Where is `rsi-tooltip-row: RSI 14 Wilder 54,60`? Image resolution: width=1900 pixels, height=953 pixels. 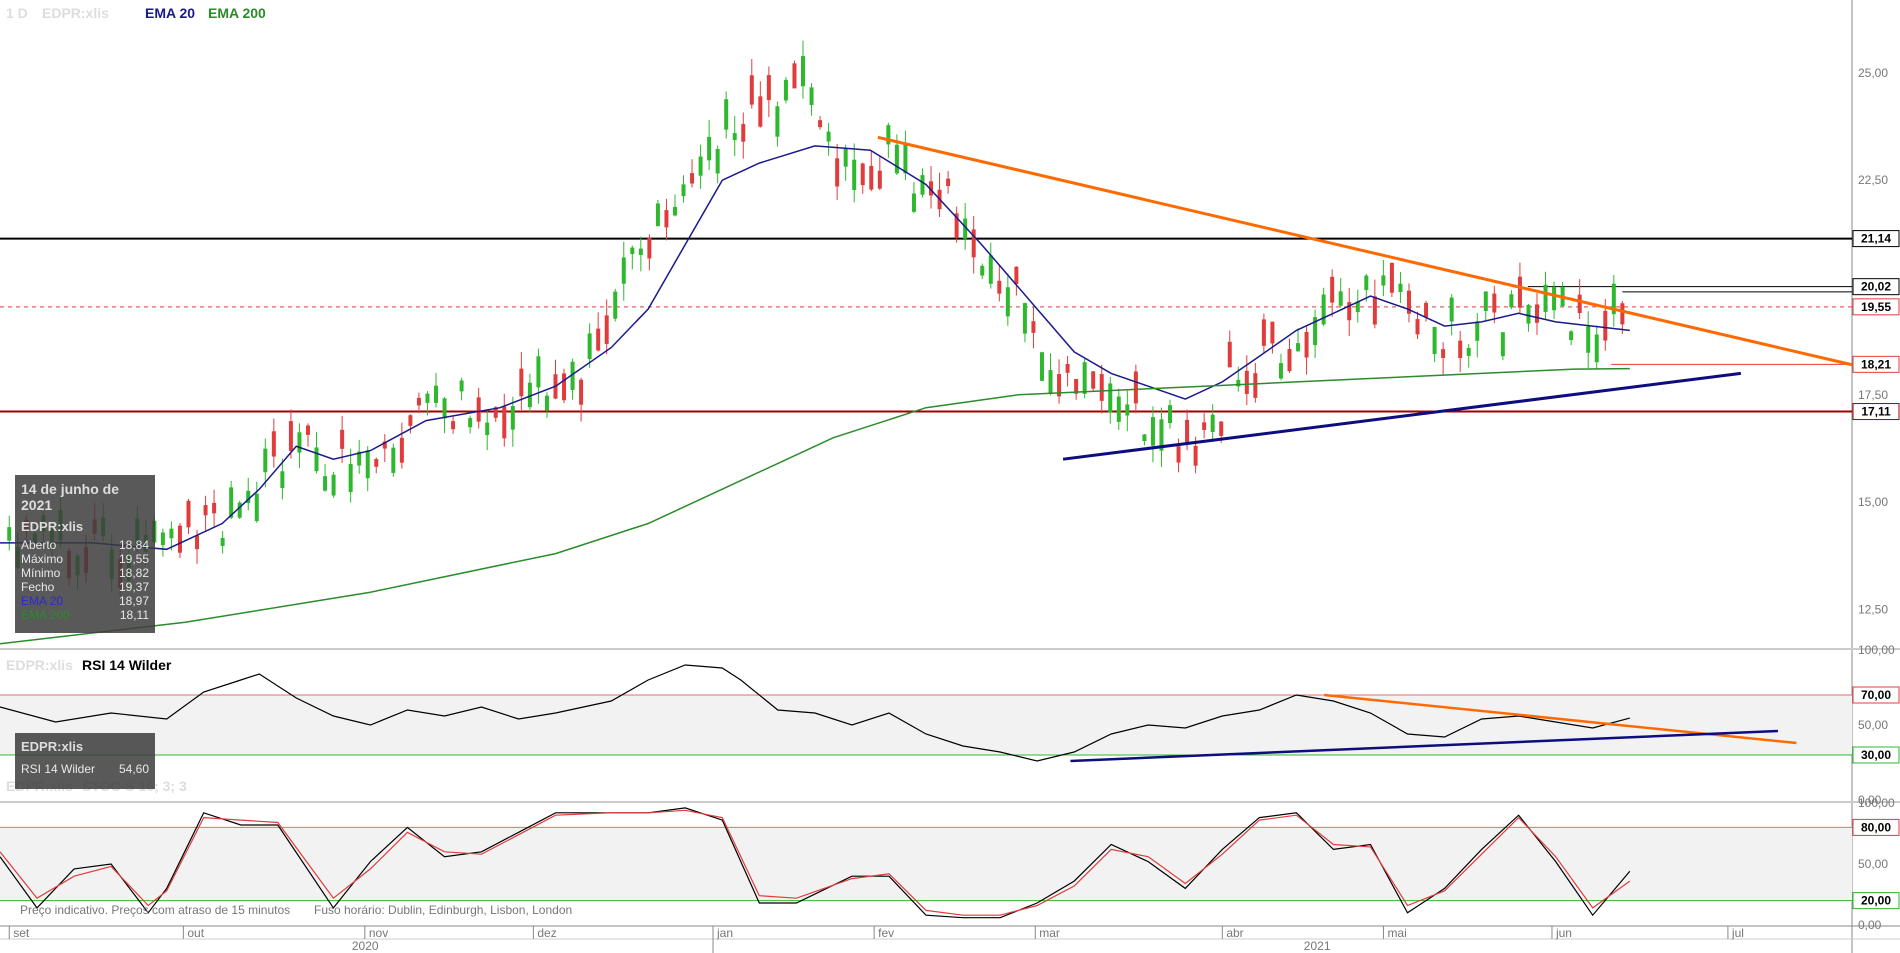 rsi-tooltip-row: RSI 14 Wilder 54,60 is located at coordinates (85, 769).